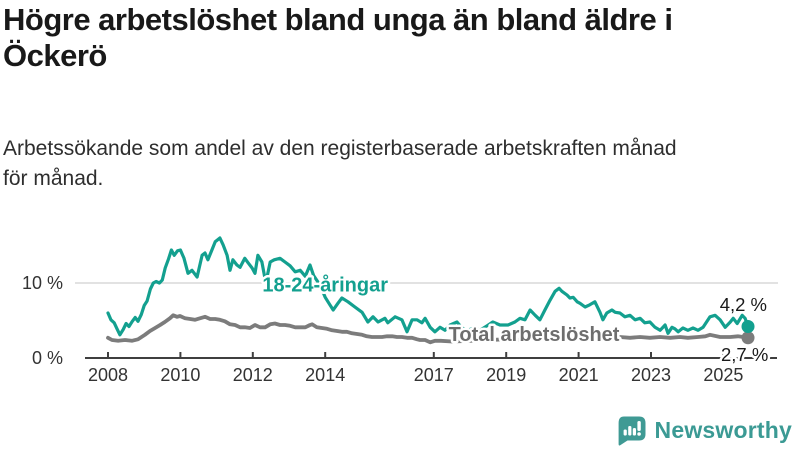  What do you see at coordinates (651, 375) in the screenshot?
I see `x-tick-label: 2023` at bounding box center [651, 375].